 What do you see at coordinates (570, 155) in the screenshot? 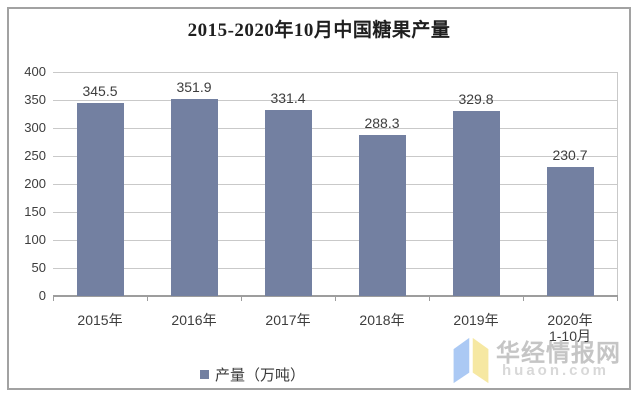
I see `bar-value-label: 230.7` at bounding box center [570, 155].